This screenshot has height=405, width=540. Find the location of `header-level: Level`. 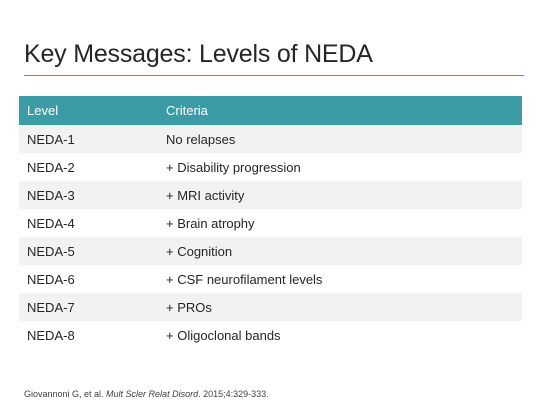

header-level: Level is located at coordinates (88, 110).